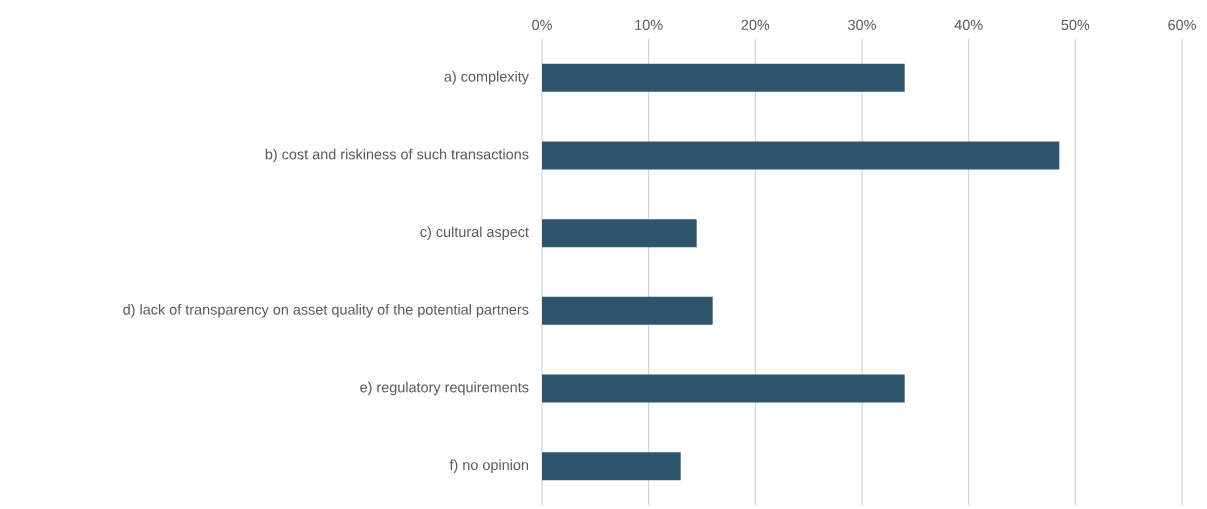 This screenshot has width=1207, height=509. Describe the element at coordinates (862, 24) in the screenshot. I see `x-tick-label: 30%` at that location.